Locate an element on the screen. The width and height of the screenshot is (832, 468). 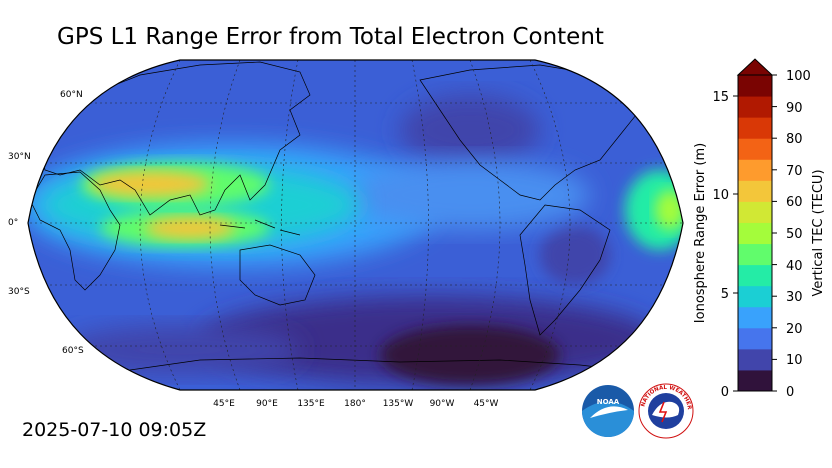
right-tick-80: 80 is located at coordinates (794, 139).